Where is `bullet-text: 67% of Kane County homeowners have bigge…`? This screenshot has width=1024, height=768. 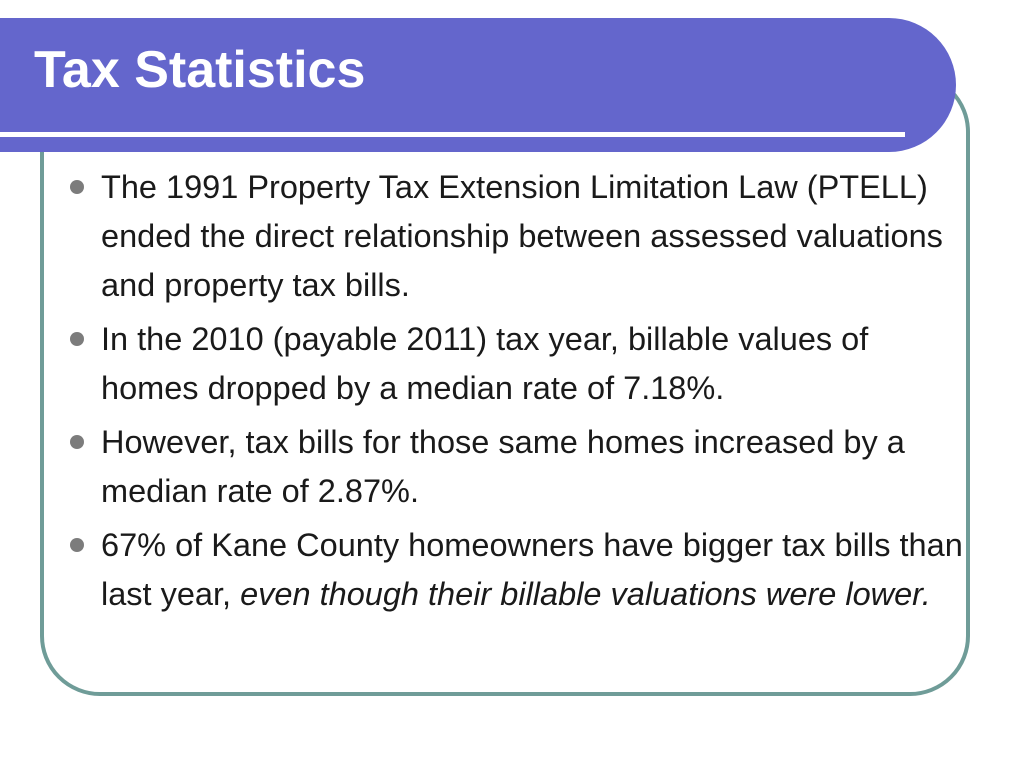
bullet-text: 67% of Kane County homeowners have bigge… is located at coordinates (532, 569).